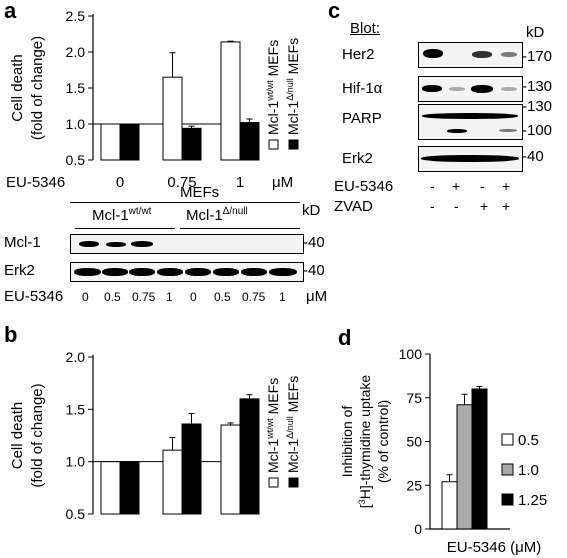 This screenshot has height=558, width=567. I want to click on blot-a-row-label: Mcl-1, so click(22, 242).